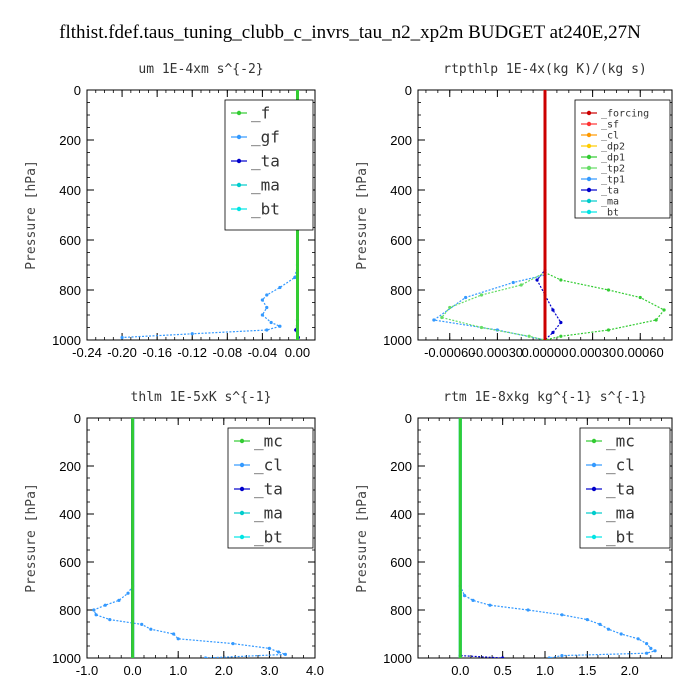 This screenshot has height=700, width=700. I want to click on panel-title: rtm 1E-8xkg kg^{-1} s^{-1}, so click(545, 397).